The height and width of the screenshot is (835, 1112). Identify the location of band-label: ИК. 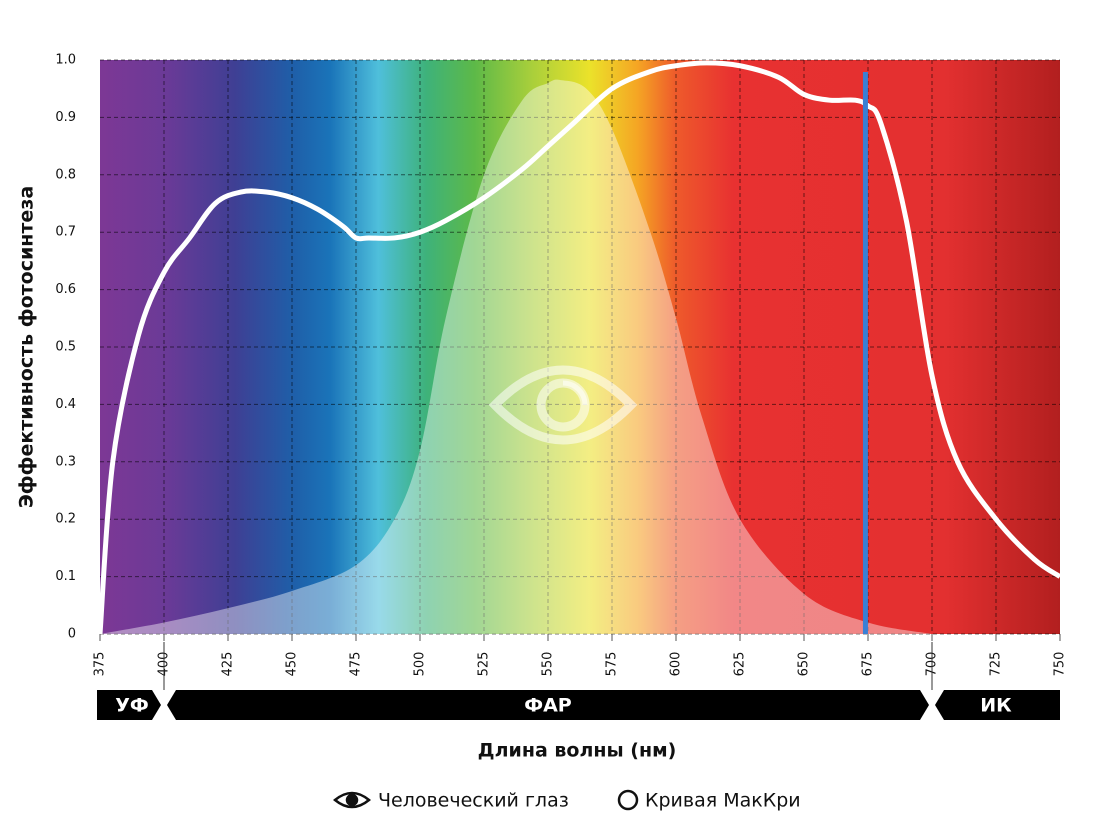
(996, 706).